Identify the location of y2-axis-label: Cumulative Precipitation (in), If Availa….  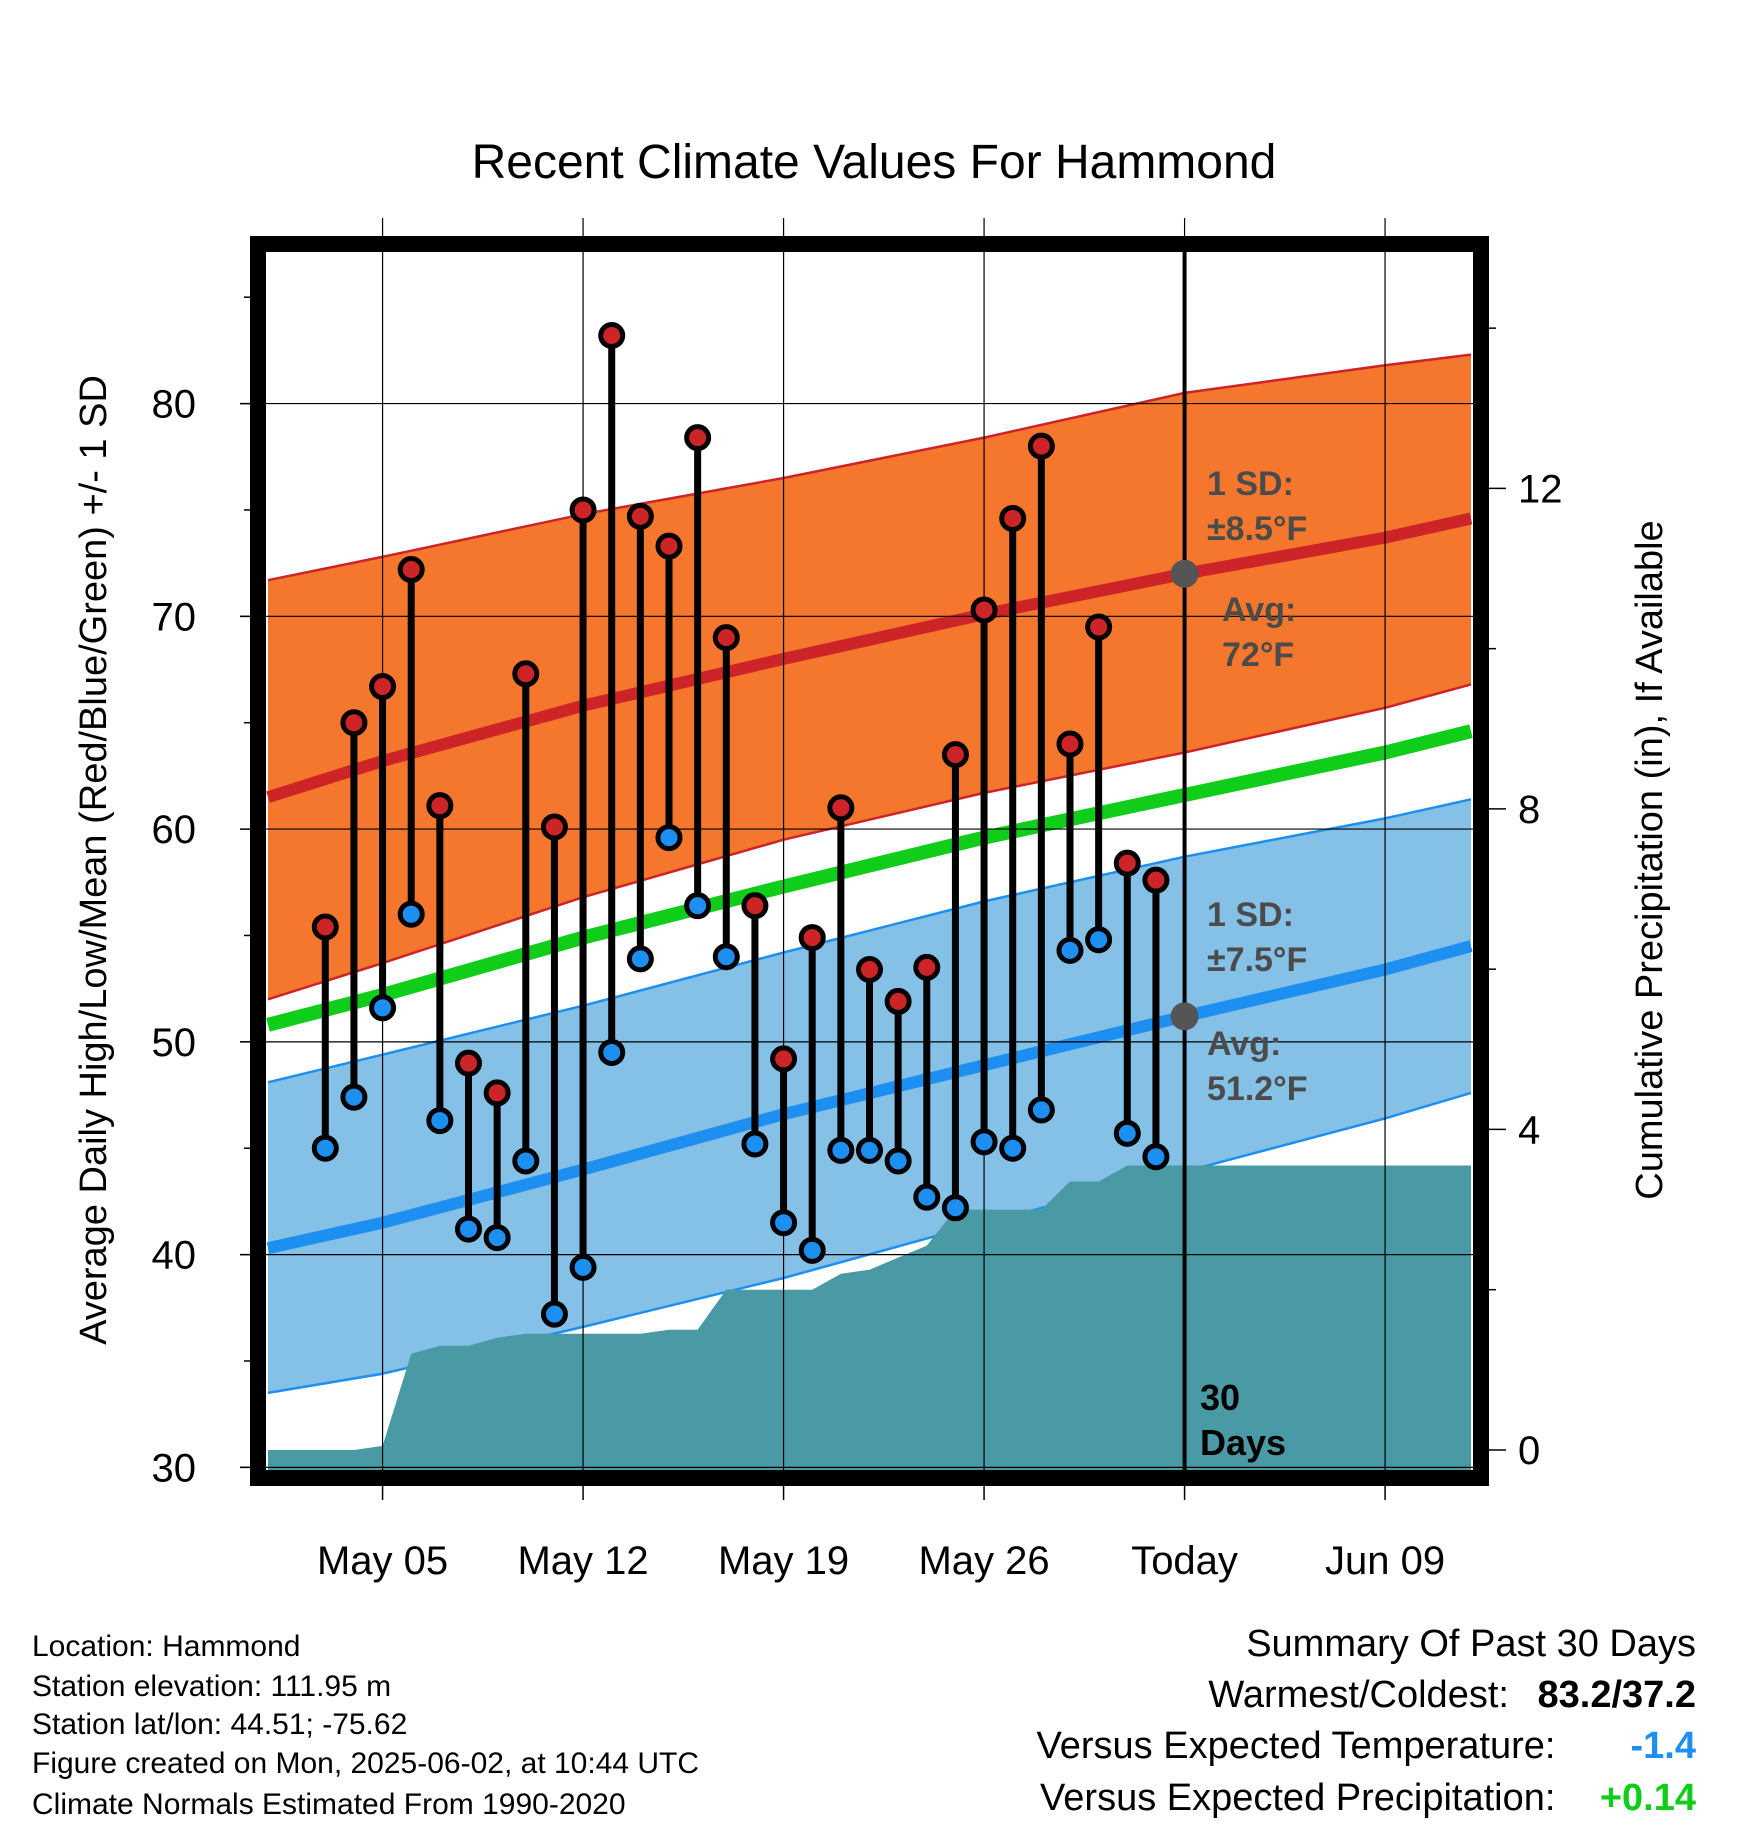
(1650, 859).